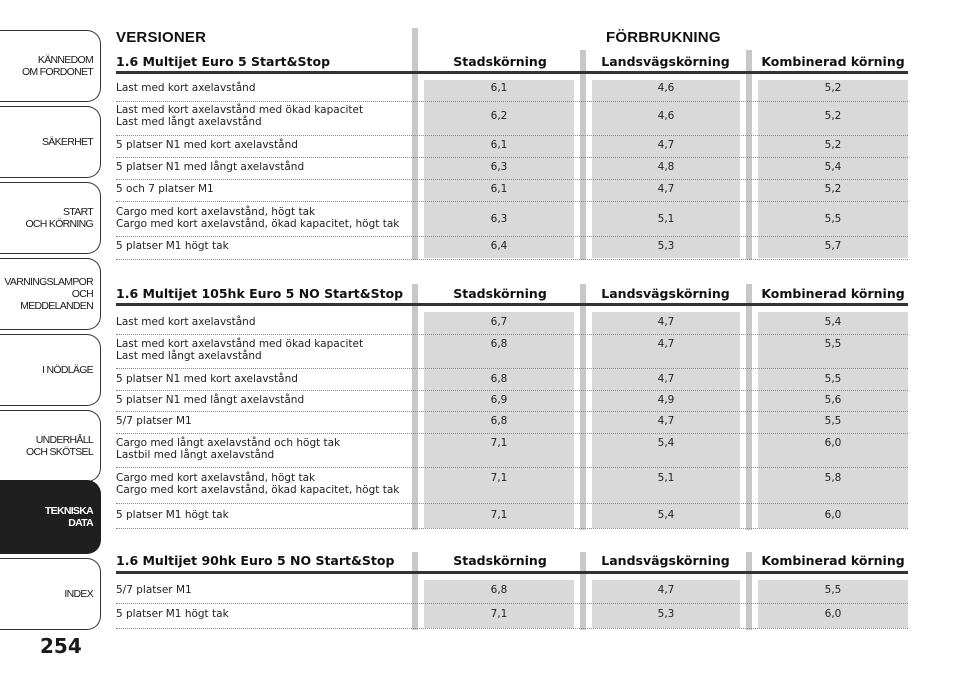 This screenshot has width=960, height=677. What do you see at coordinates (663, 37) in the screenshot?
I see `consumption-title: FÖRBRUKNING` at bounding box center [663, 37].